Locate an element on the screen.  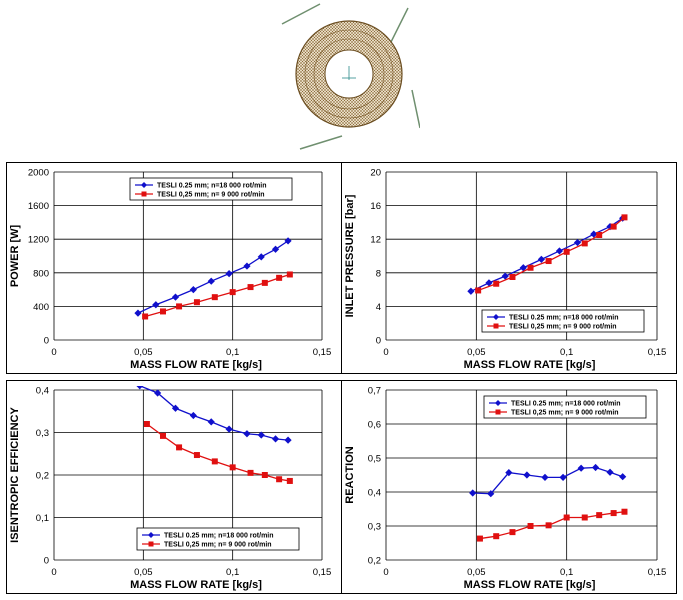
y-tick-label: 1600 is located at coordinates (38, 206).